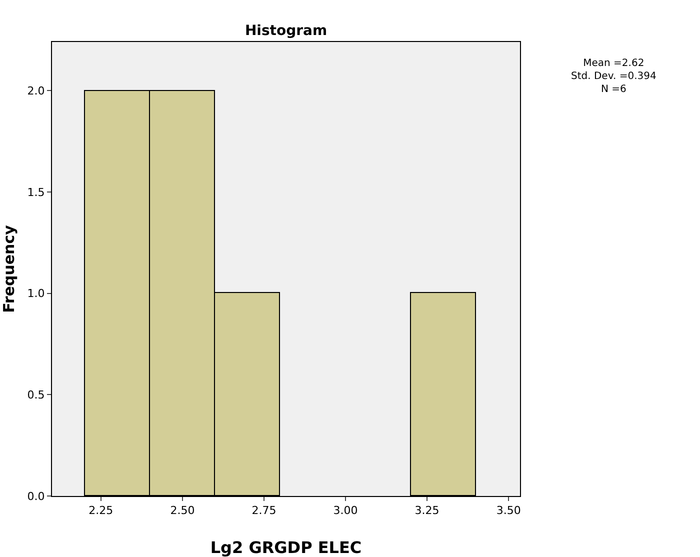 This screenshot has height=557, width=700. I want to click on chart-title: Histogram, so click(286, 30).